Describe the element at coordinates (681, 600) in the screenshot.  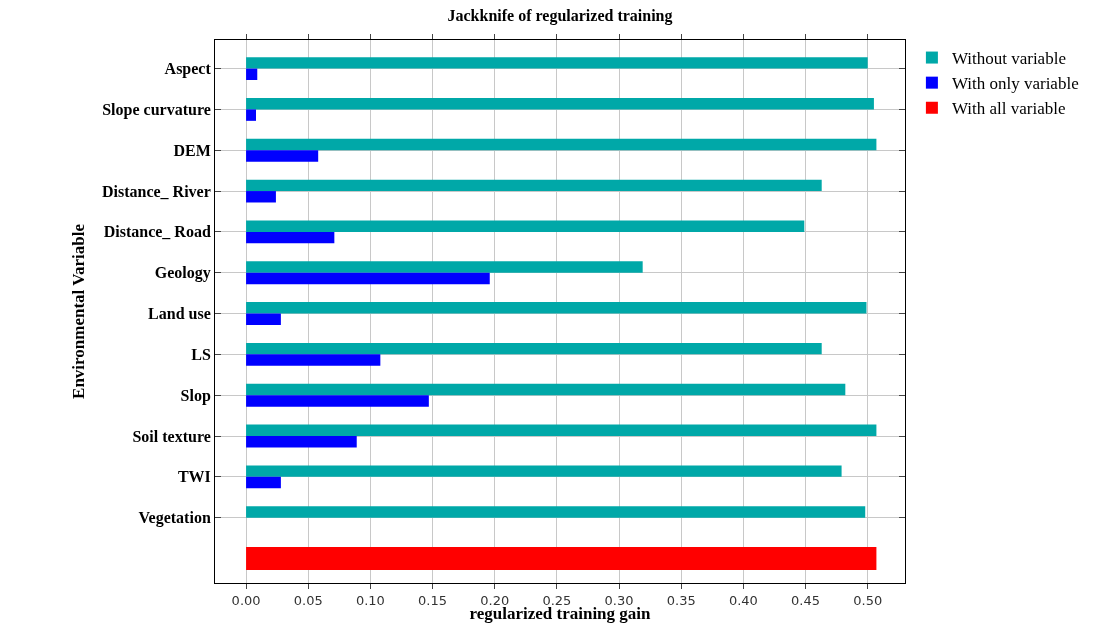
I see `x-tick-label: 0.35` at that location.